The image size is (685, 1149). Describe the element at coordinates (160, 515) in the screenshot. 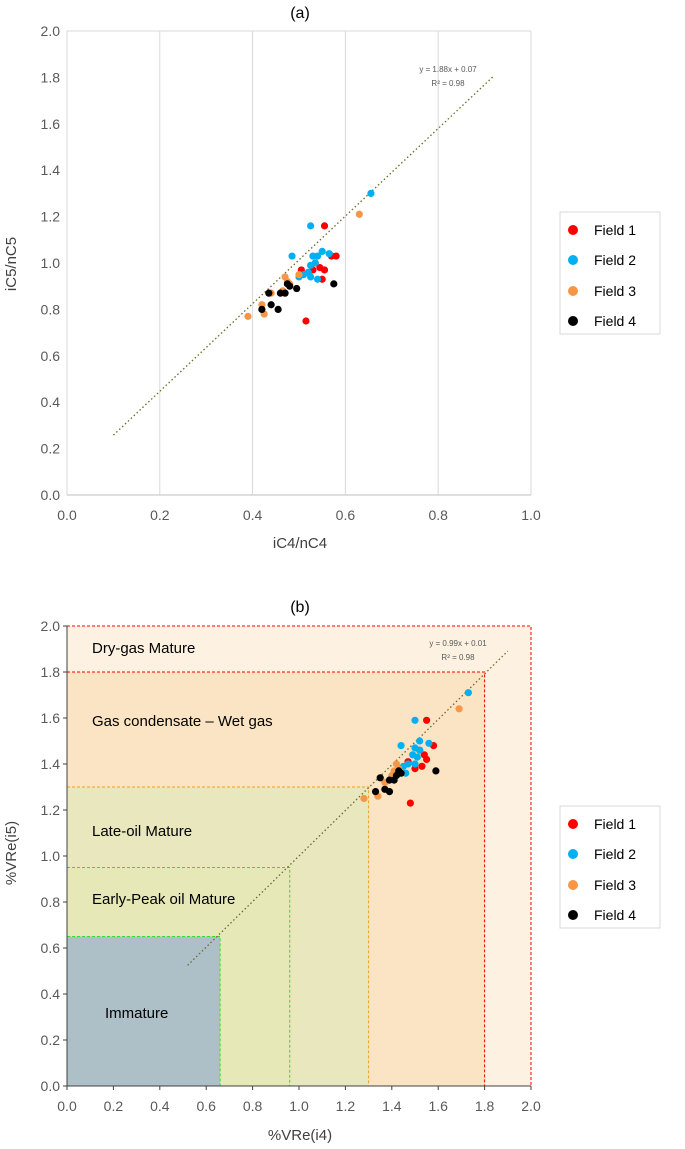

I see `x-tick-label: 0.2` at that location.